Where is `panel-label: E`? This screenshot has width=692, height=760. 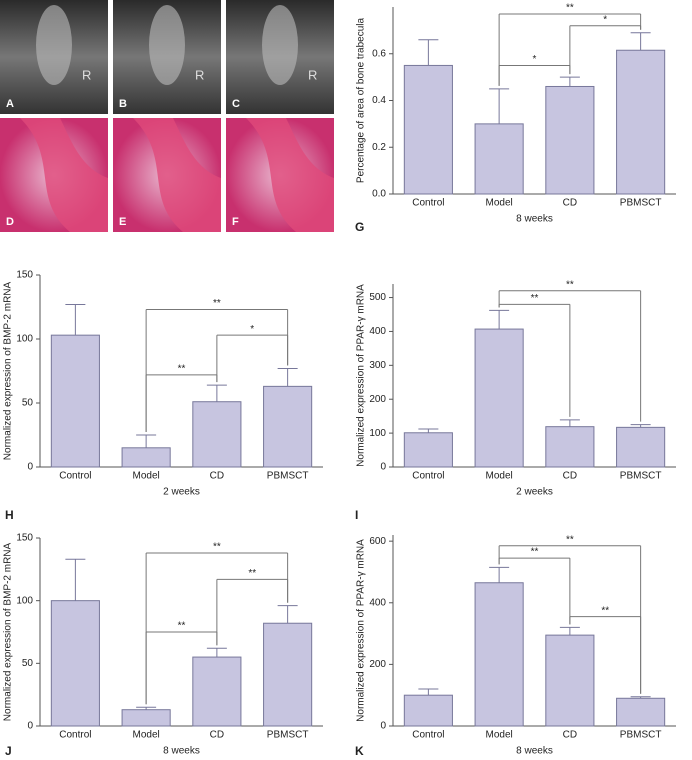 panel-label: E is located at coordinates (122, 222).